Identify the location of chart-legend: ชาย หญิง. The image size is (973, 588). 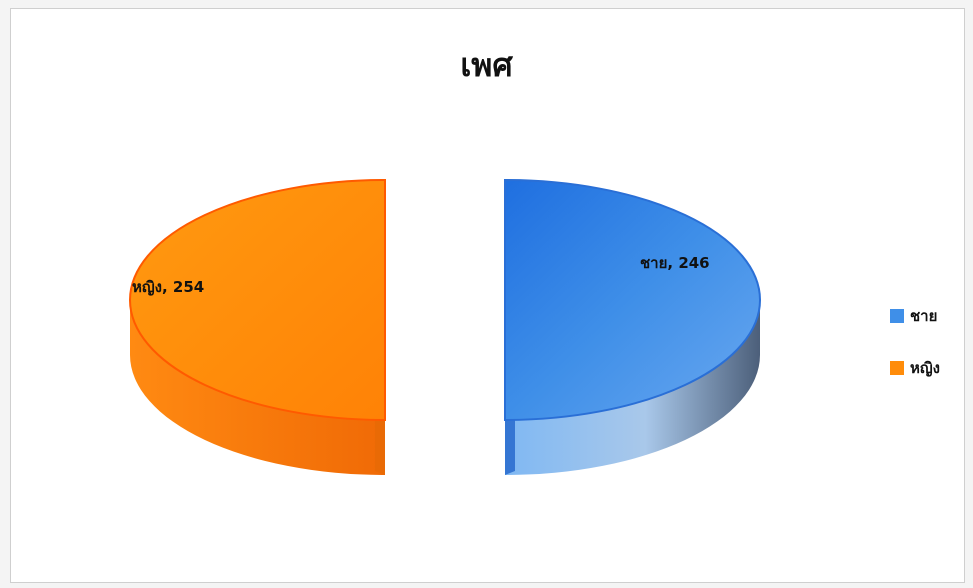
(915, 357).